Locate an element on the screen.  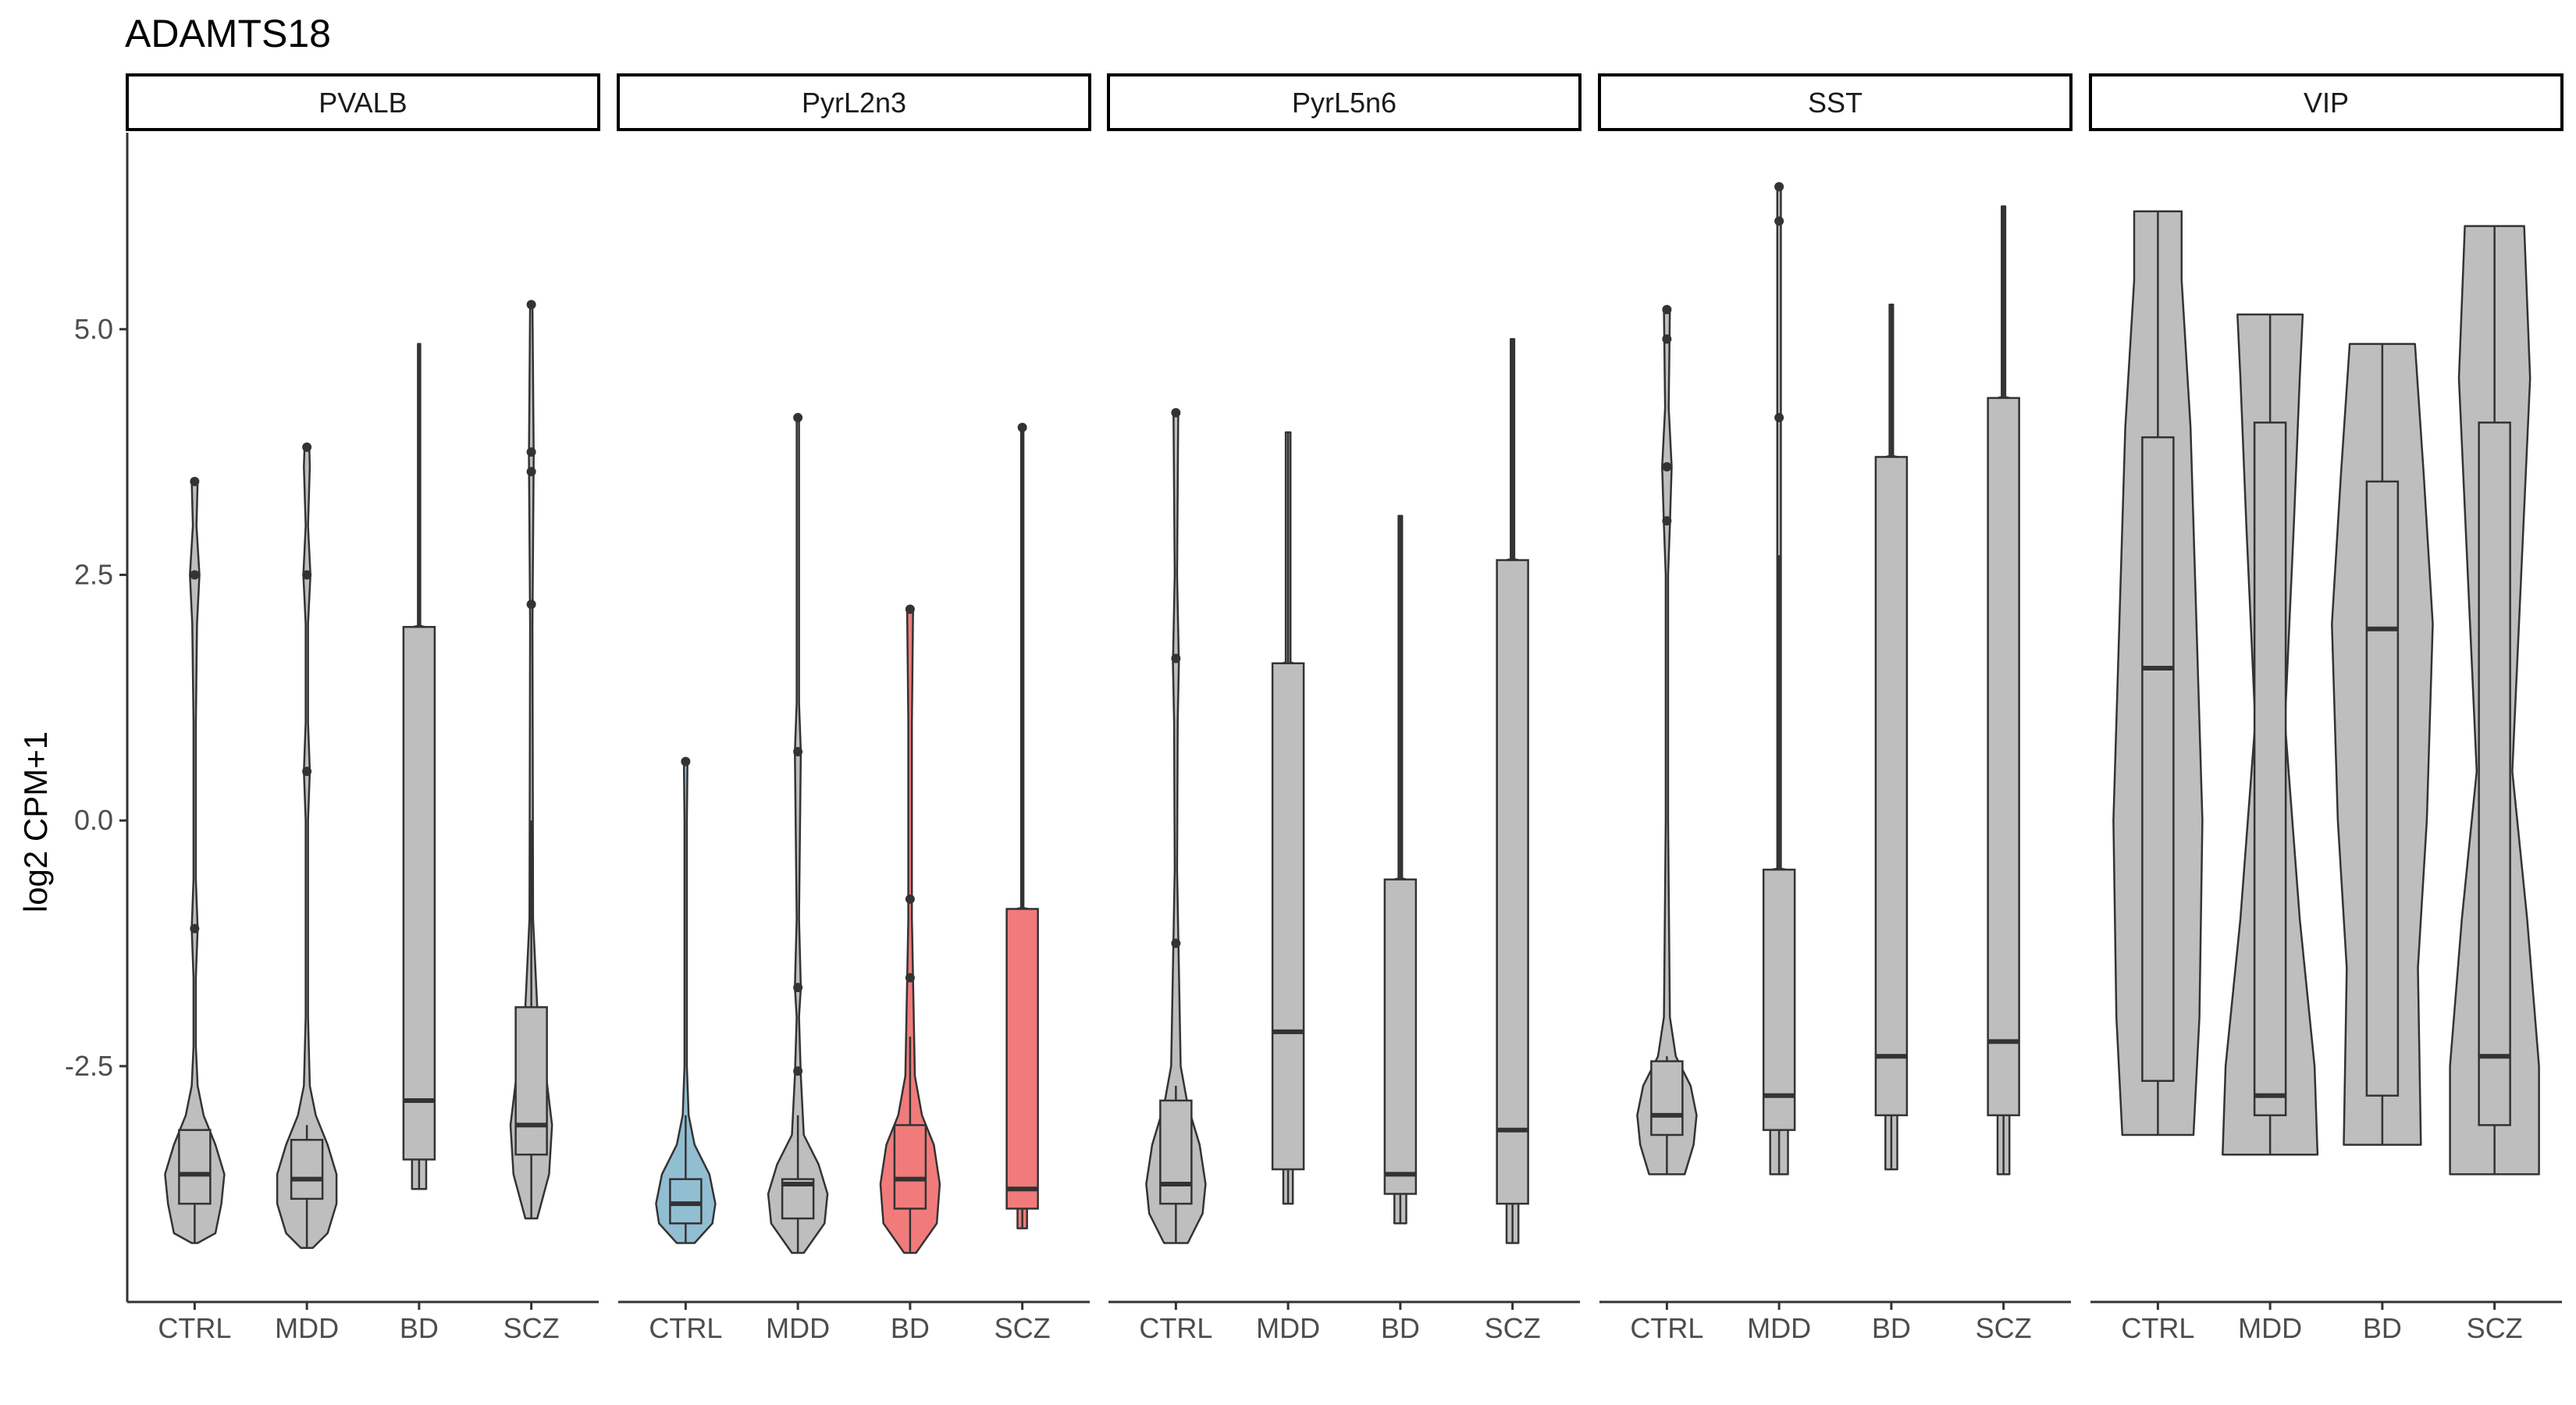
violin-pvalb-scz is located at coordinates (531, 760).